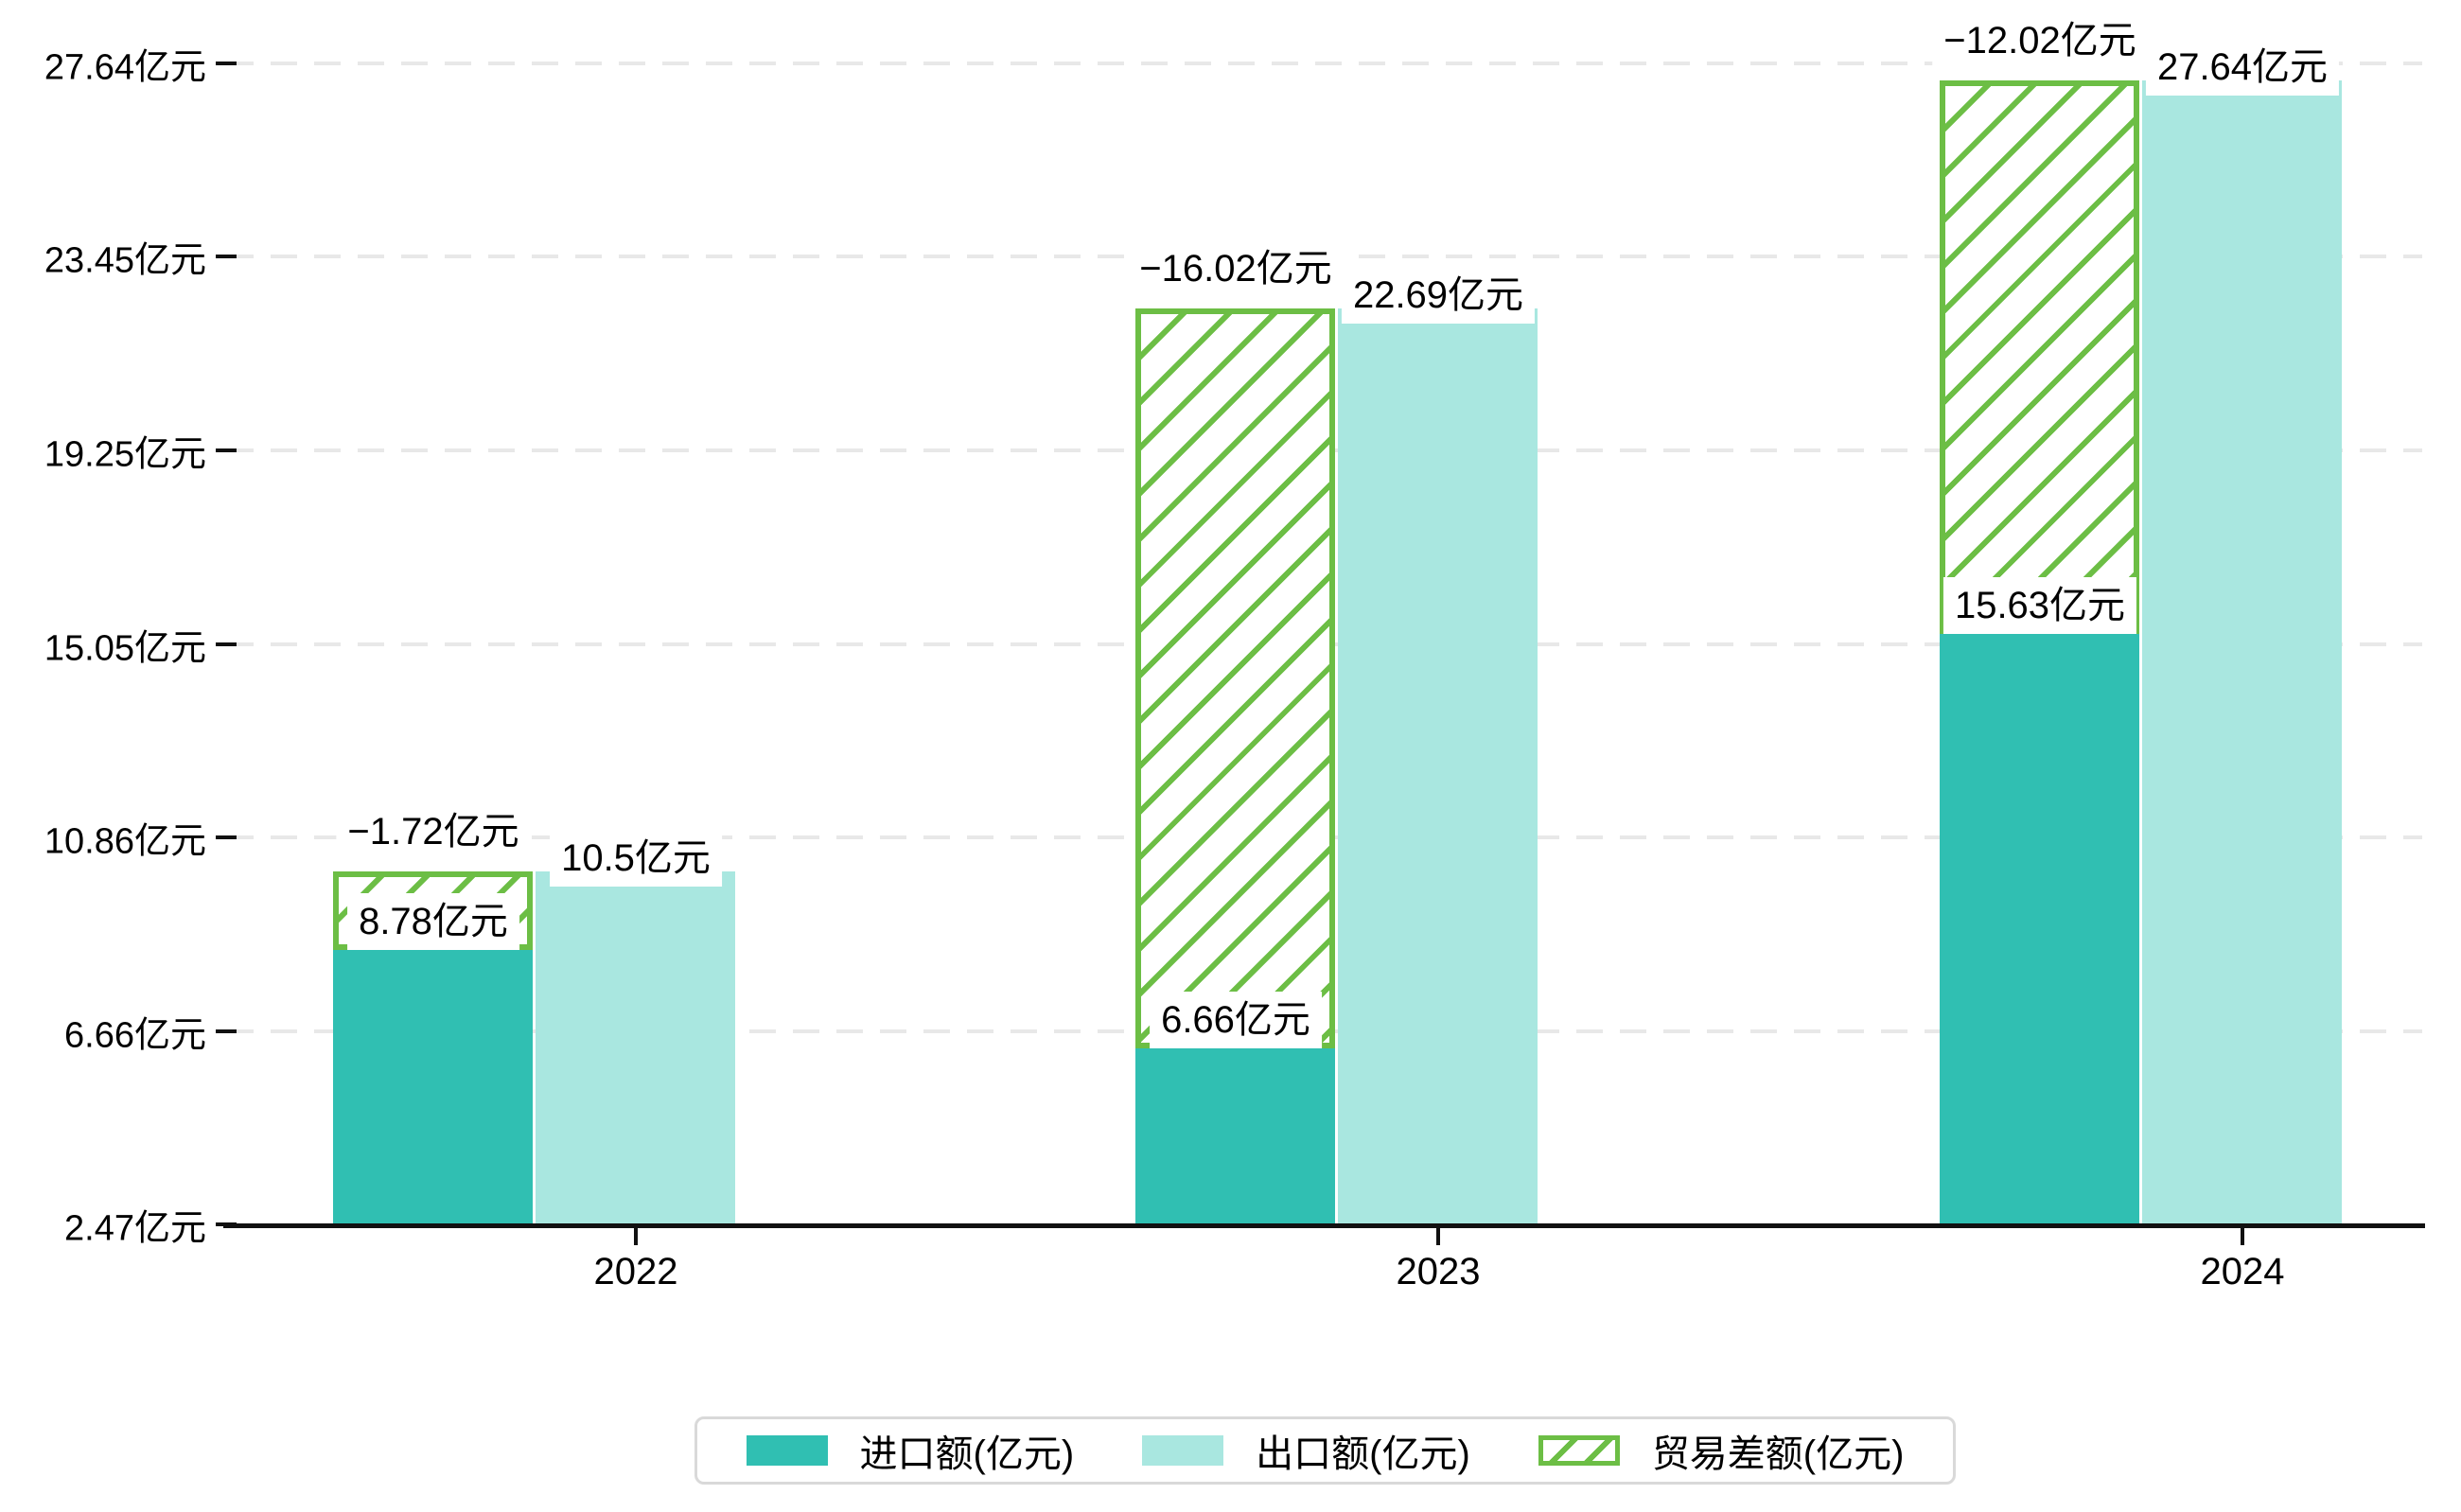  What do you see at coordinates (433, 1087) in the screenshot?
I see `bar-import-2022` at bounding box center [433, 1087].